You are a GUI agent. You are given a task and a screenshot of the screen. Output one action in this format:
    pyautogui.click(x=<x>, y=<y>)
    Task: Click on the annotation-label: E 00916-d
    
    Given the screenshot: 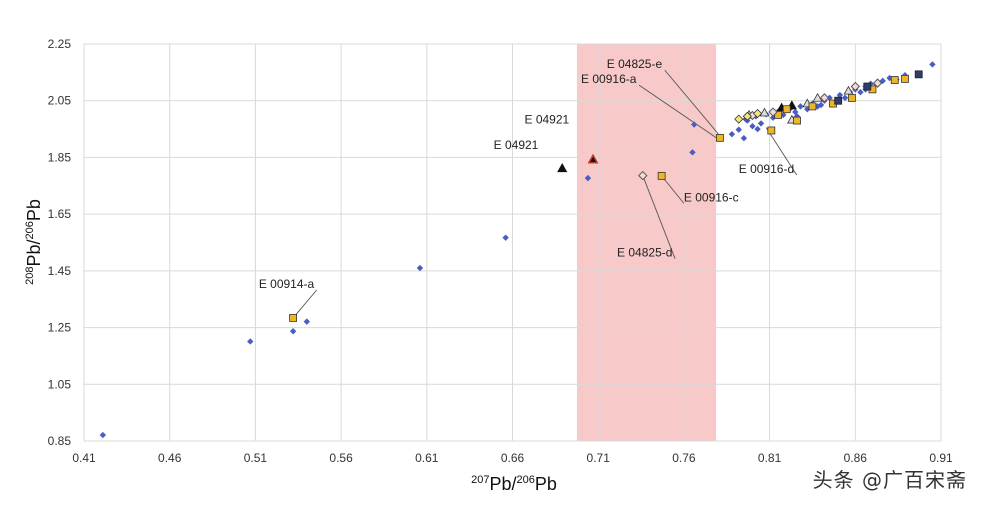 What is the action you would take?
    pyautogui.click(x=766, y=169)
    